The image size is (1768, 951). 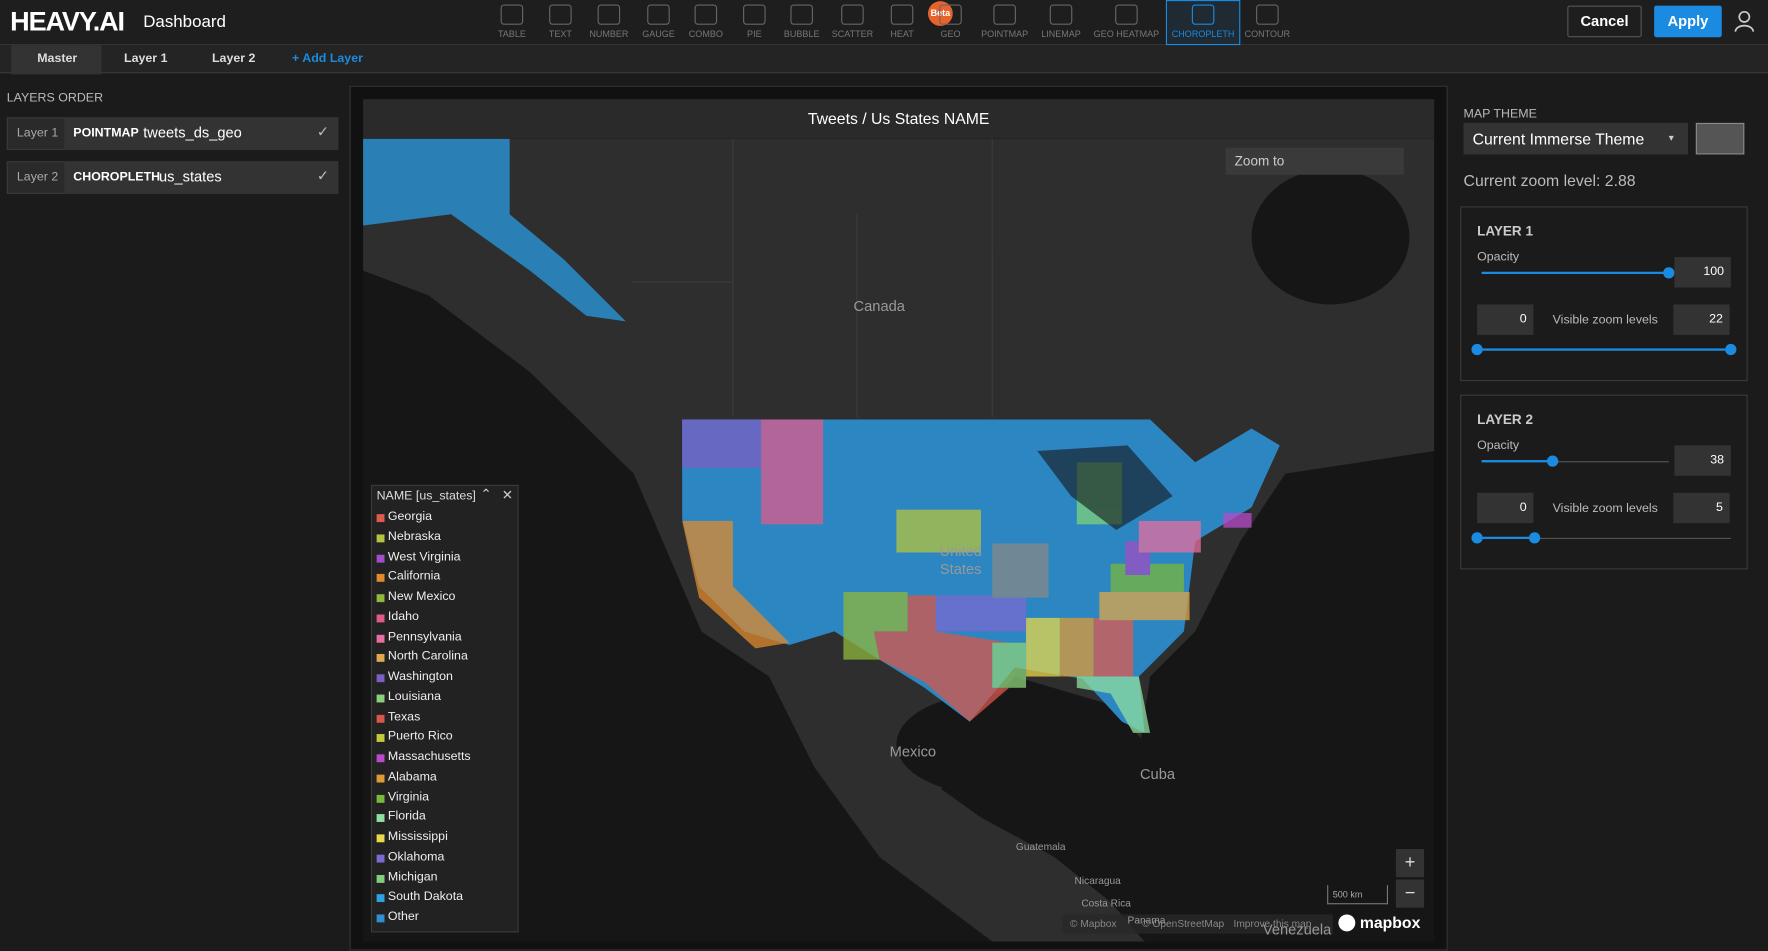 What do you see at coordinates (1500, 114) in the screenshot?
I see `theme-label: MAP THEME` at bounding box center [1500, 114].